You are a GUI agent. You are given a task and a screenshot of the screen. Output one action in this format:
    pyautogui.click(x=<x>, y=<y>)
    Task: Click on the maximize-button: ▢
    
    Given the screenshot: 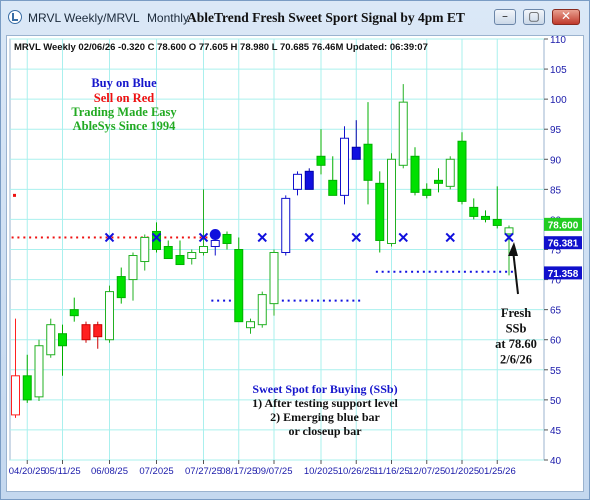 What is the action you would take?
    pyautogui.click(x=534, y=17)
    